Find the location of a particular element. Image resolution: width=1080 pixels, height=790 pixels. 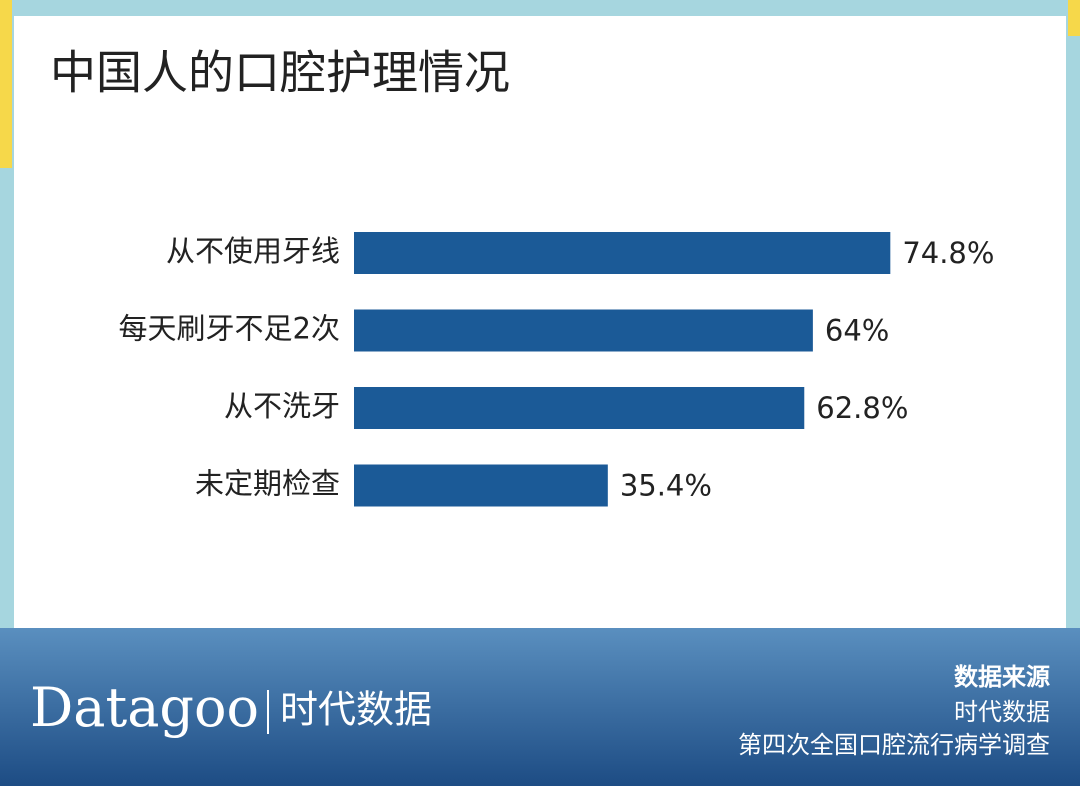

brand-cn: 时代数据 is located at coordinates (356, 710).